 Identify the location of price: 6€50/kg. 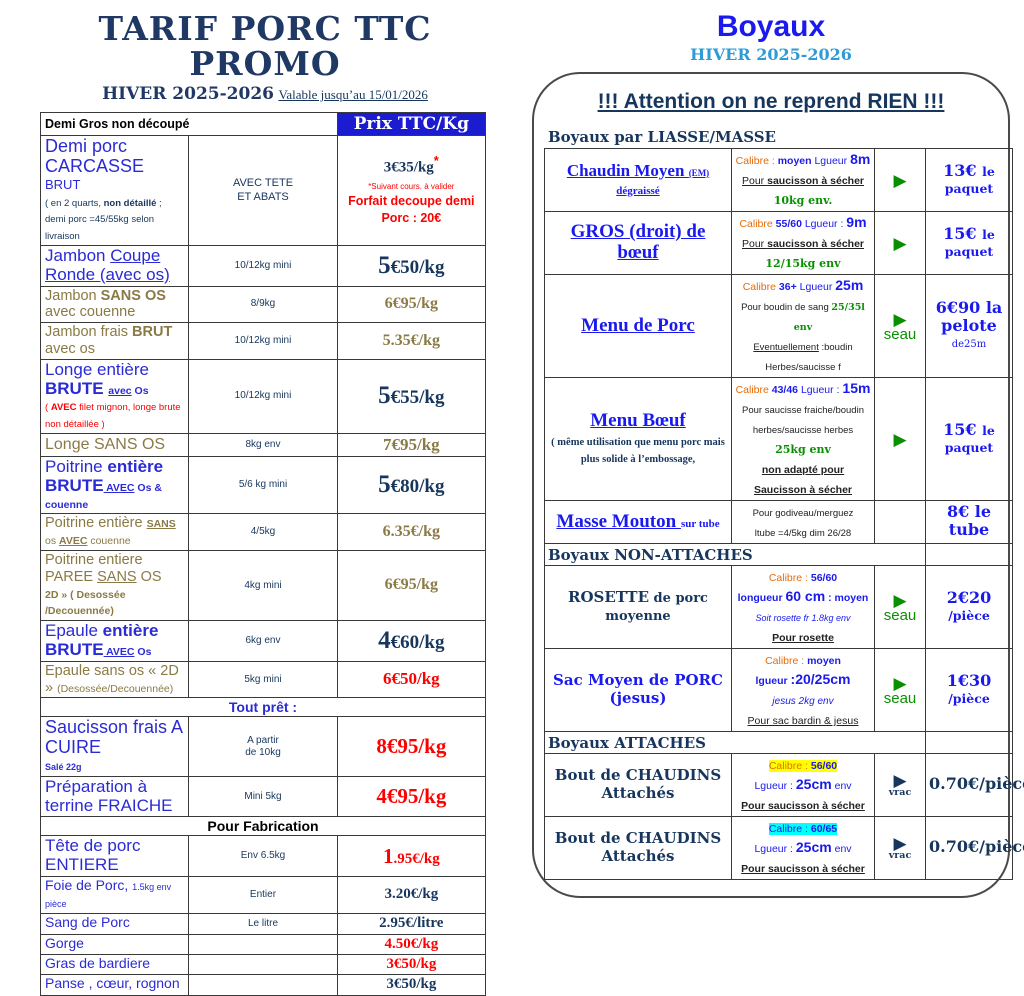
(411, 679).